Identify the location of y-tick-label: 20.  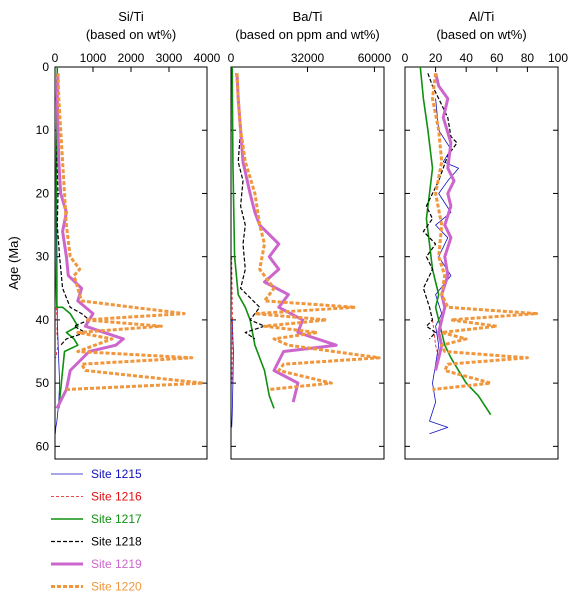
(43, 193).